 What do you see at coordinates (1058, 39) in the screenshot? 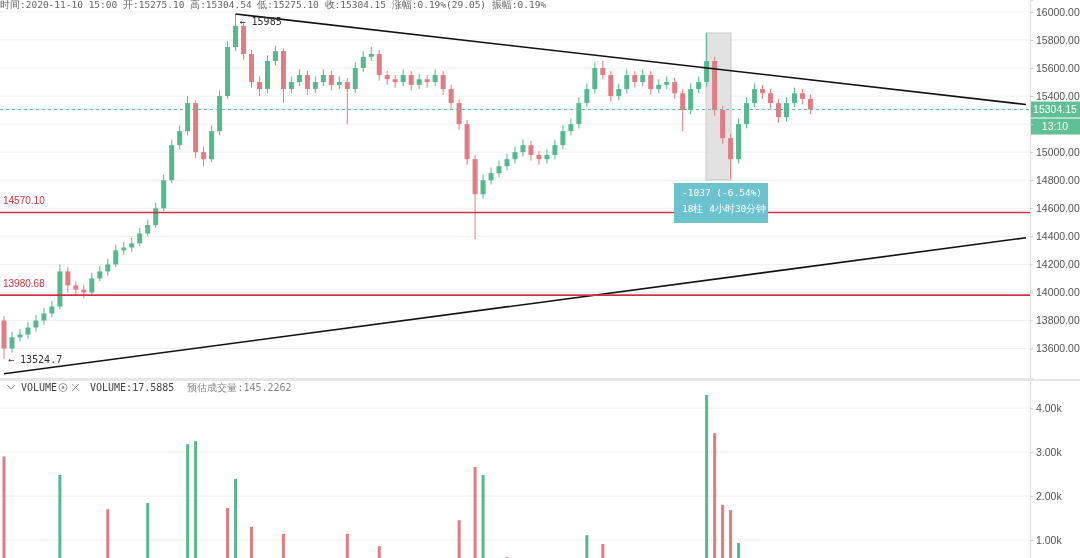
I see `y-tick-label: 15800.00` at bounding box center [1058, 39].